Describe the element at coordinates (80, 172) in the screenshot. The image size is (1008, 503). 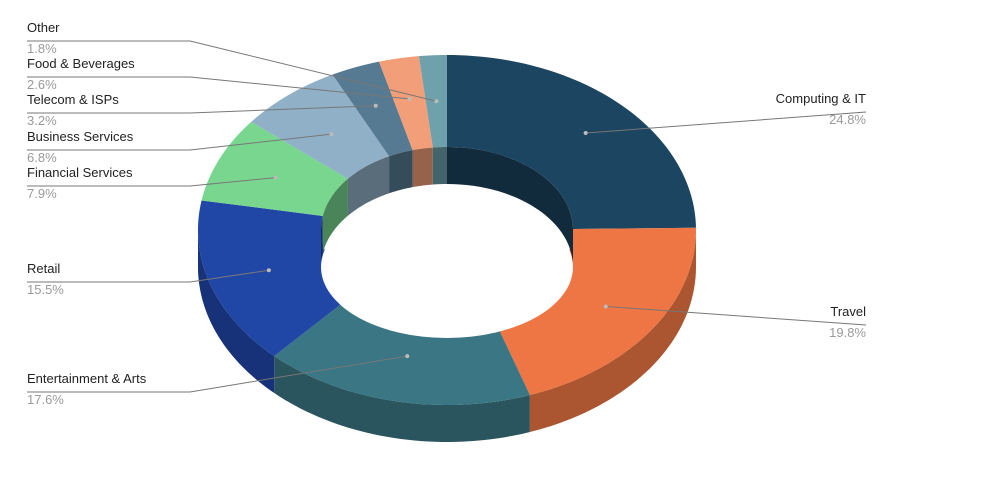
I see `slice-category-label: Financial Services` at that location.